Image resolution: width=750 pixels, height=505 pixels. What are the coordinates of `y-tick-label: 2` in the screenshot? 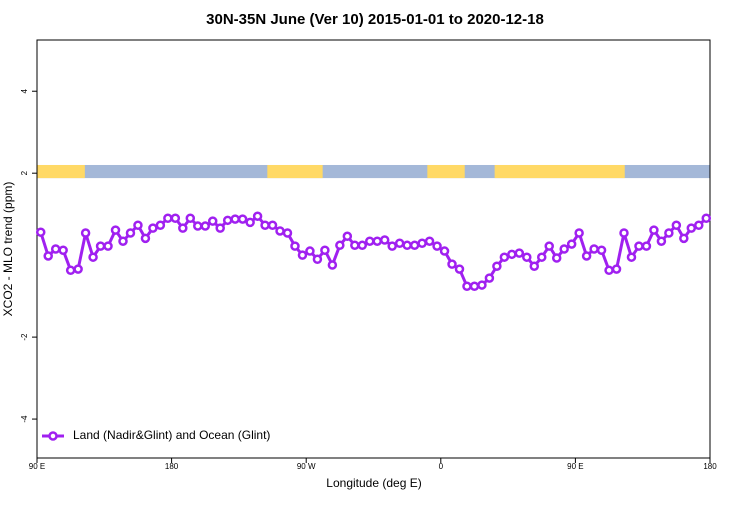 It's located at (24, 172).